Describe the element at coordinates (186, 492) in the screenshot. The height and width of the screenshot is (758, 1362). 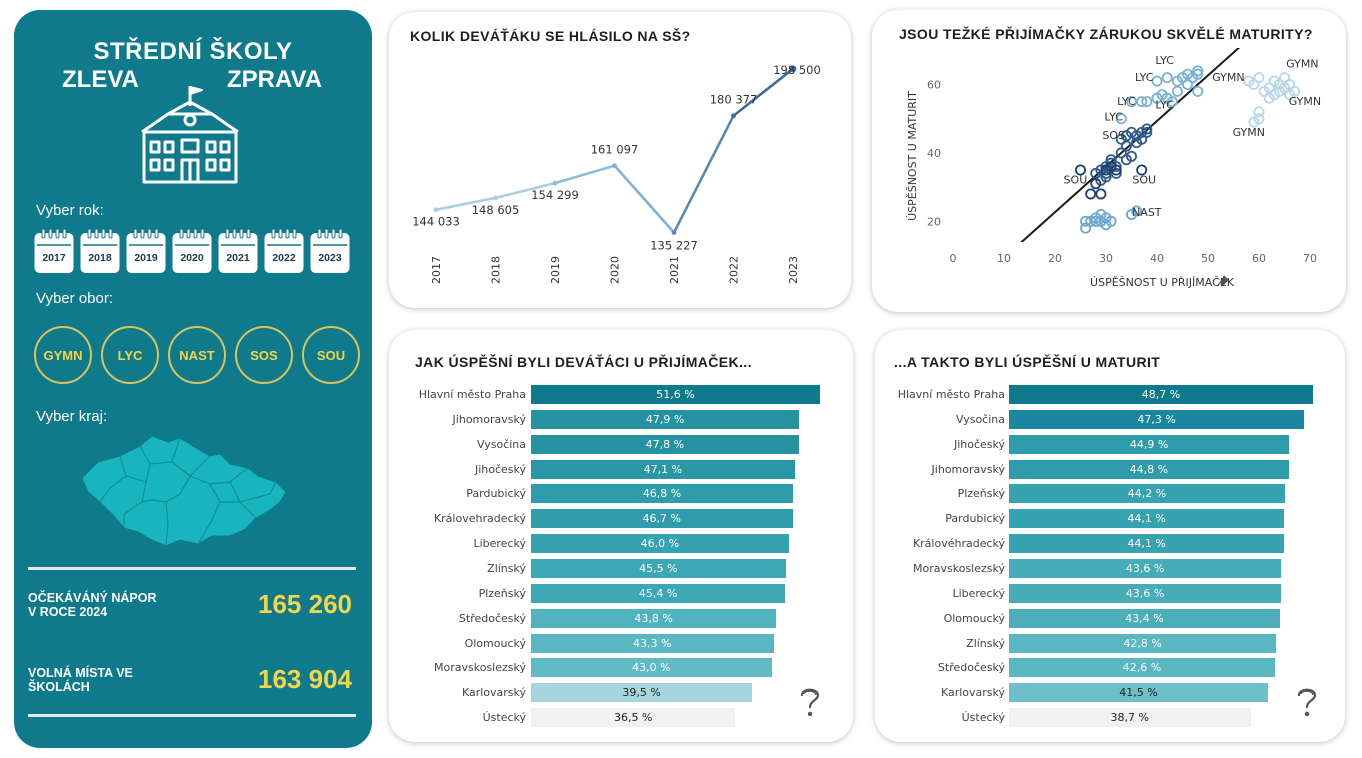
I see `czech-regions-map-icon` at that location.